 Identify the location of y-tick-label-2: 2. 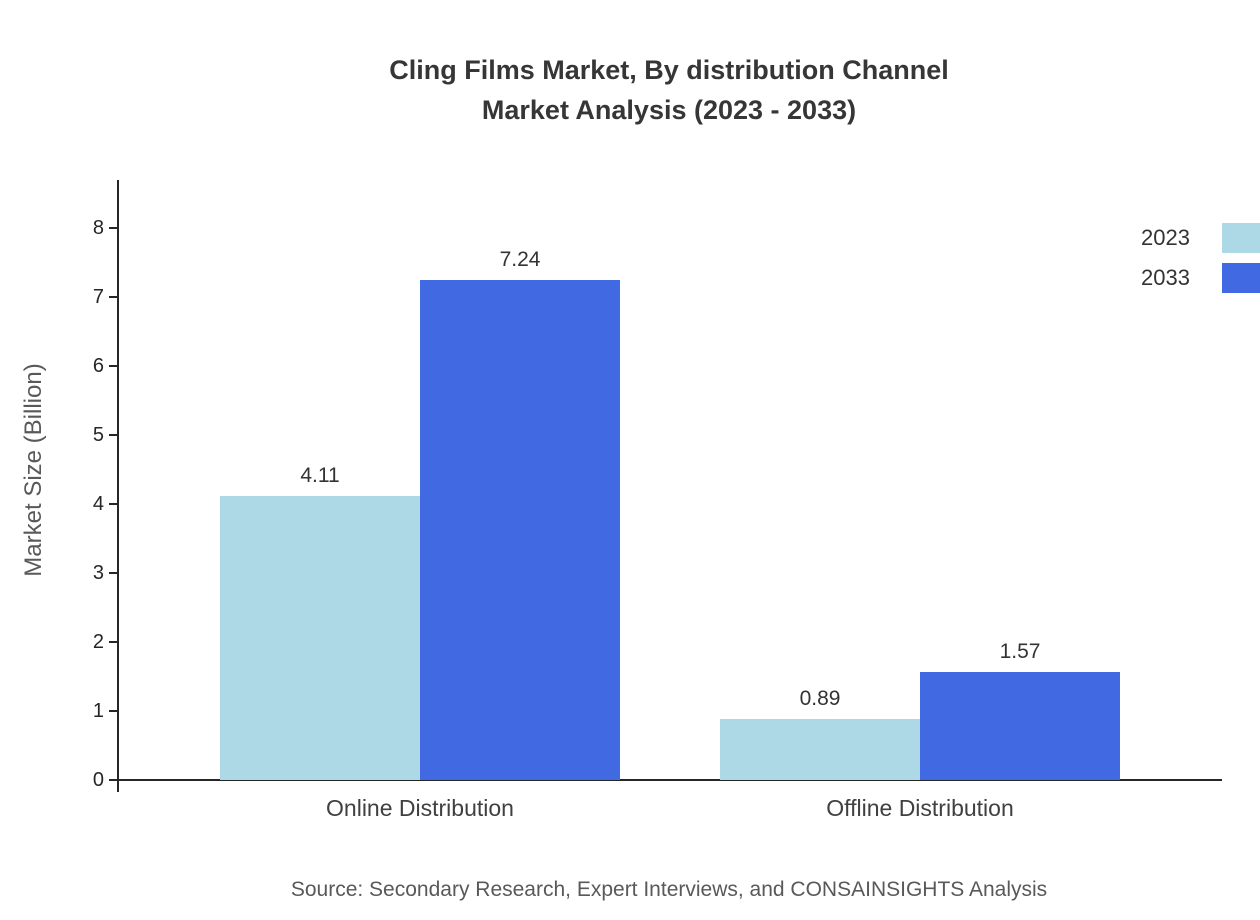
(98, 642).